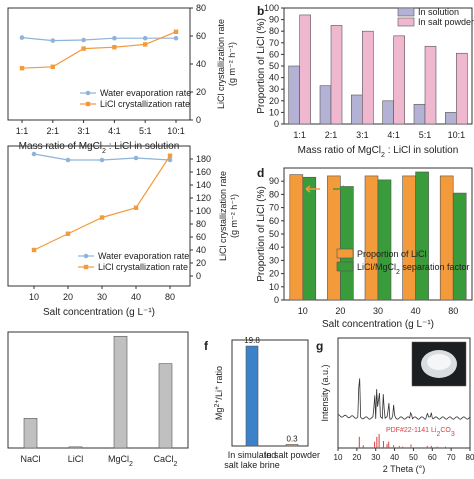 Image resolution: width=474 pixels, height=479 pixels. I want to click on y-axis-label: Proportion of LiCl (%), so click(261, 66).